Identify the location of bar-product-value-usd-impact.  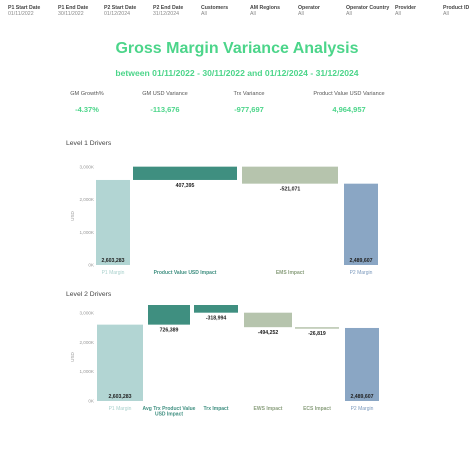
(185, 173).